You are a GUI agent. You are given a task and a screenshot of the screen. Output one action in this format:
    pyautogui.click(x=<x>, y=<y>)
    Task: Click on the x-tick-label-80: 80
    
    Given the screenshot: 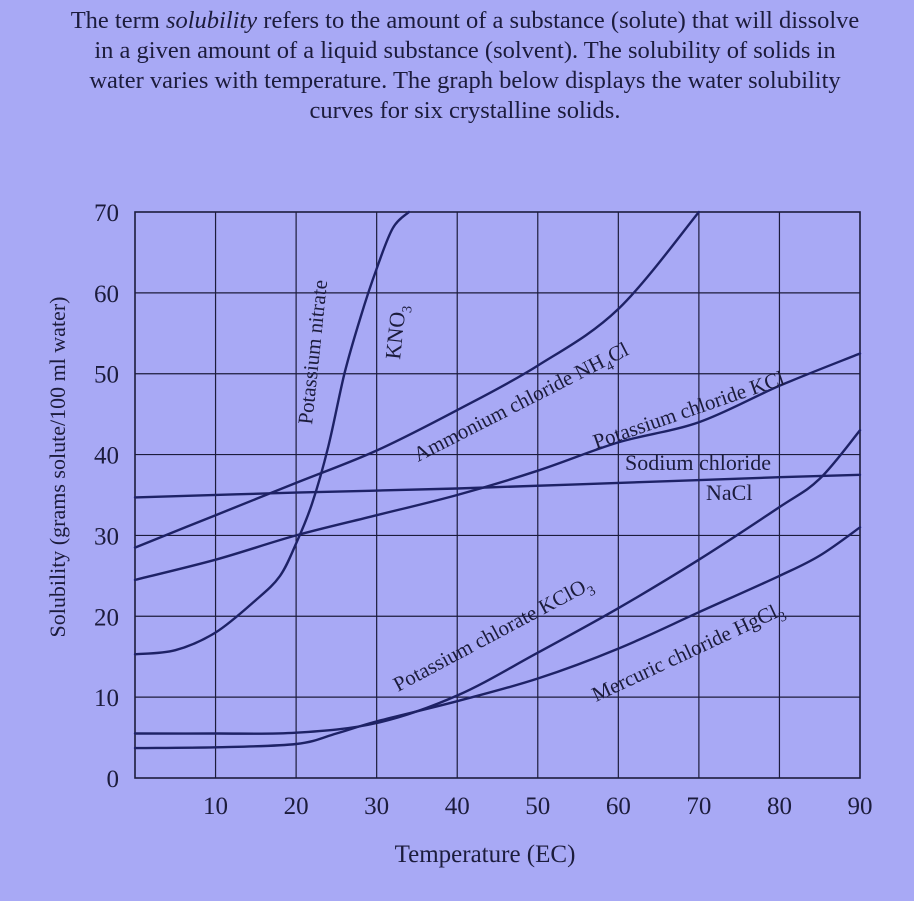 What is the action you would take?
    pyautogui.click(x=779, y=806)
    